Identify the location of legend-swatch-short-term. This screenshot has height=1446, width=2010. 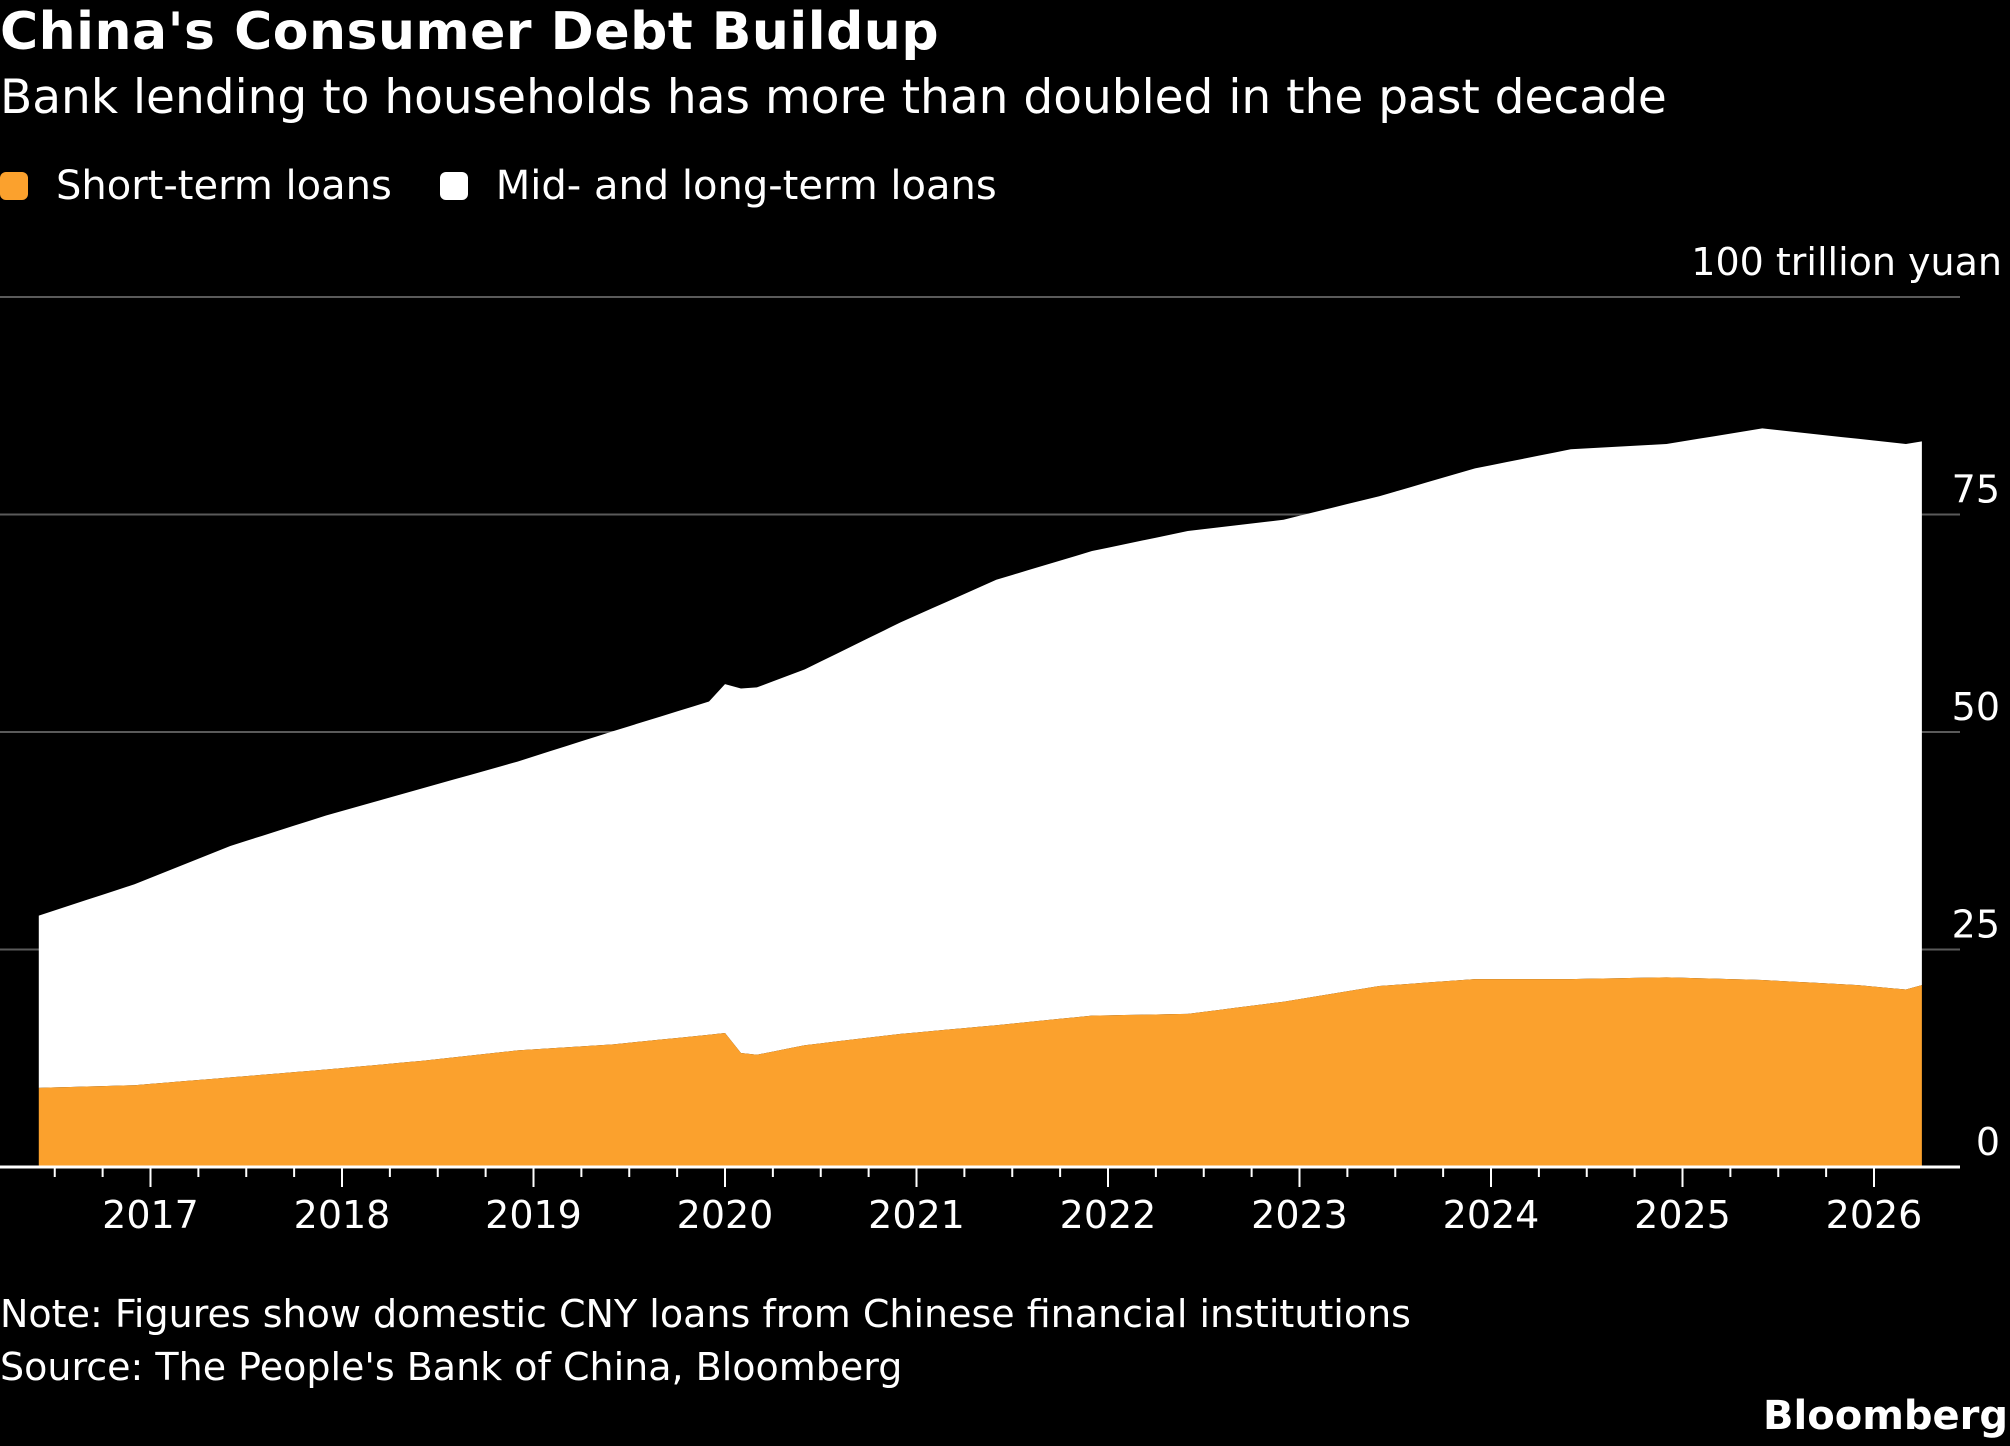
(14, 186).